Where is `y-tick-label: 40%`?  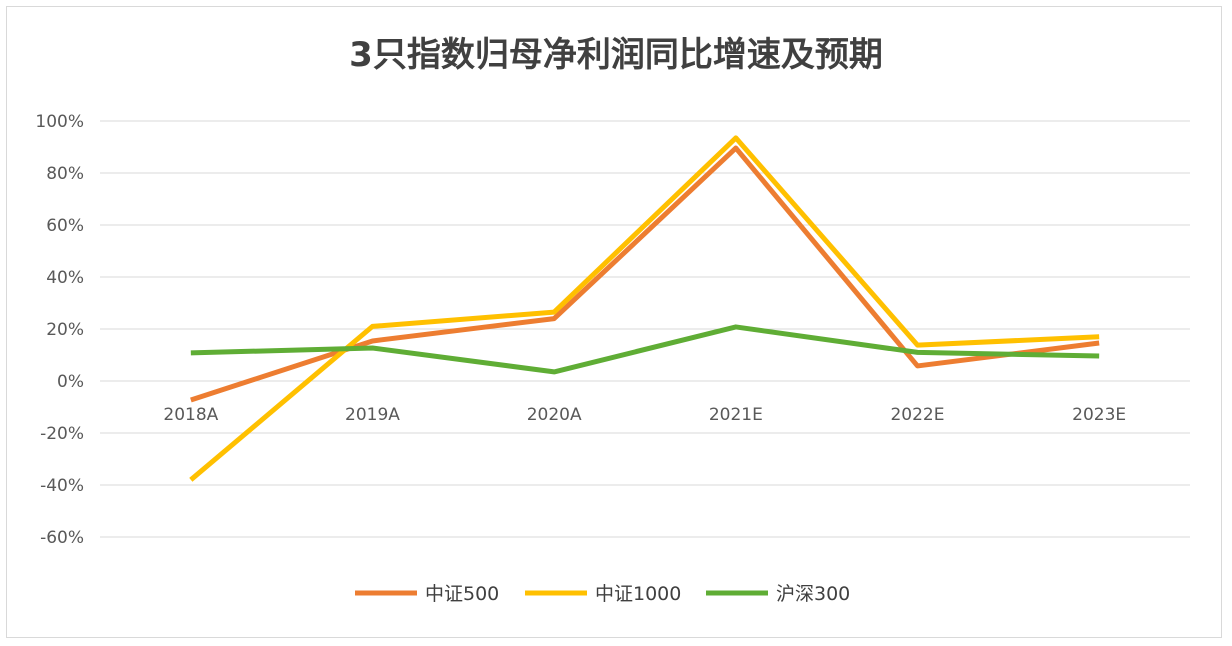
y-tick-label: 40% is located at coordinates (65, 278).